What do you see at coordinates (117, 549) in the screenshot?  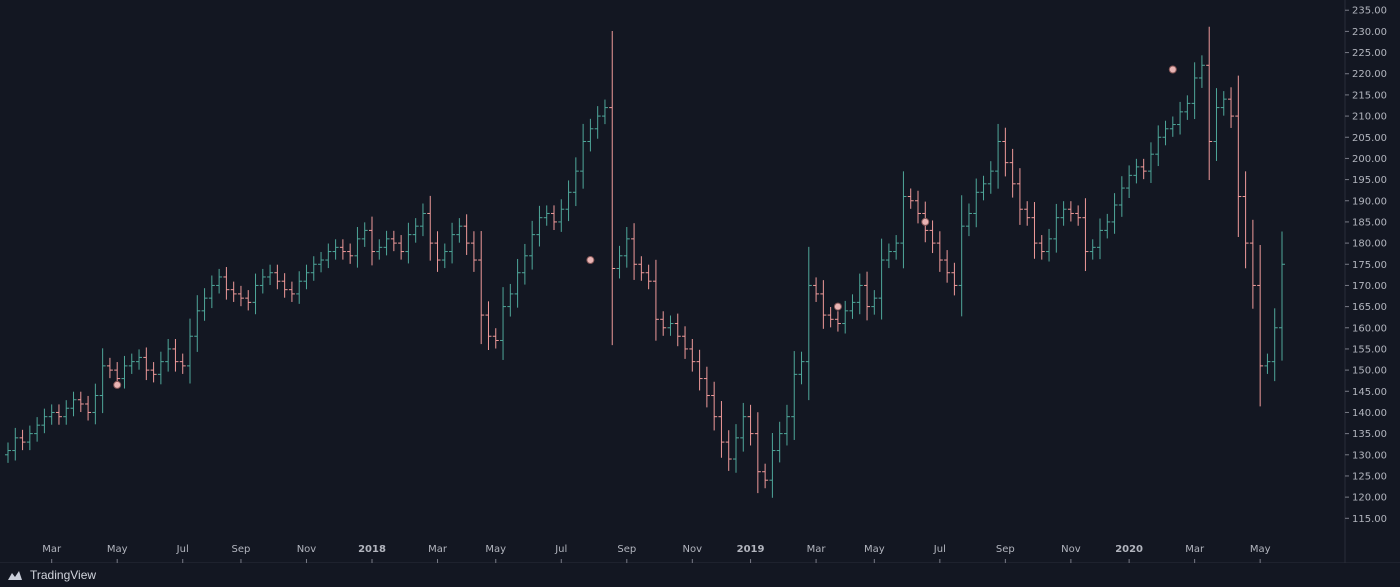 I see `time-tick-label: May` at bounding box center [117, 549].